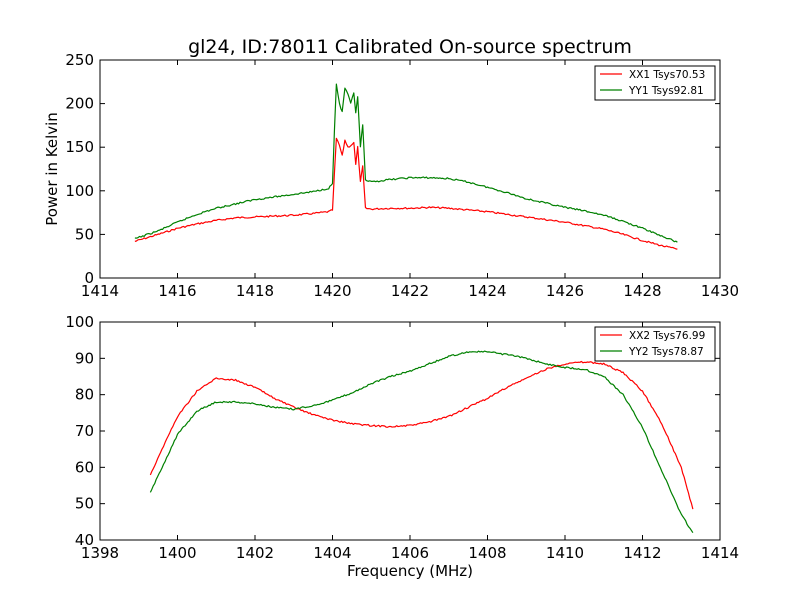 The width and height of the screenshot is (800, 600). I want to click on top-x-tick-label: 1430, so click(720, 291).